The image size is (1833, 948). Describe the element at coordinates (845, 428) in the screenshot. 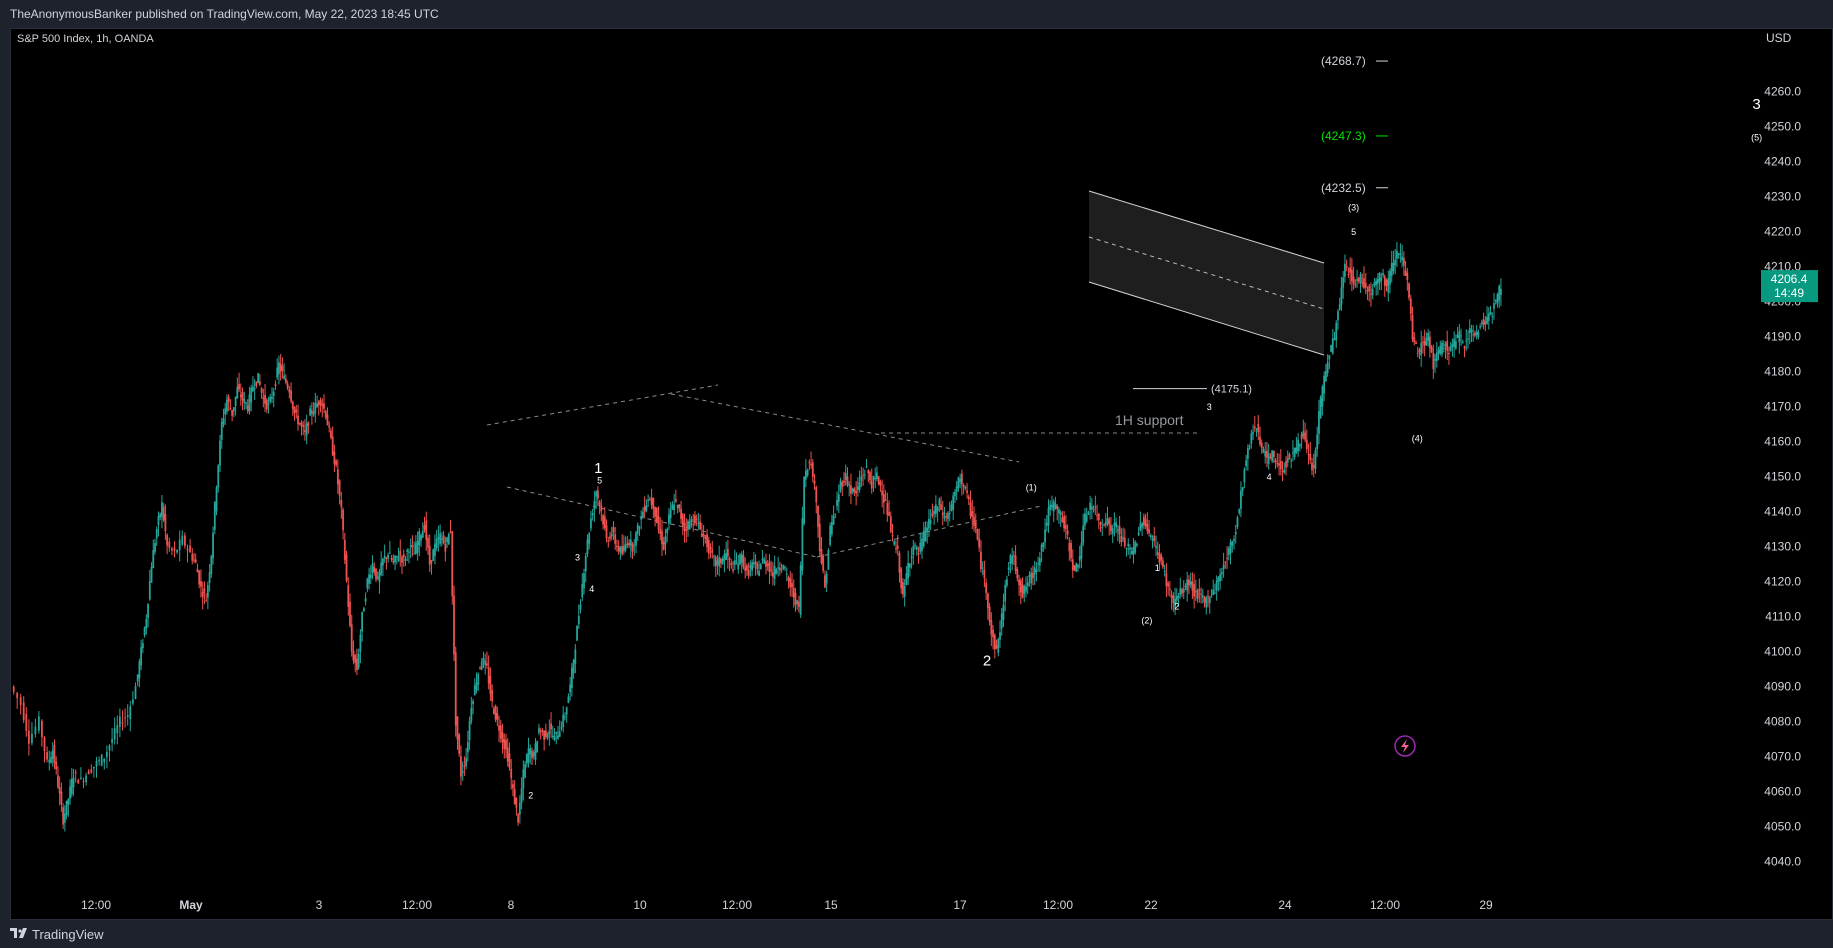

I see `wedge-upper-line` at that location.